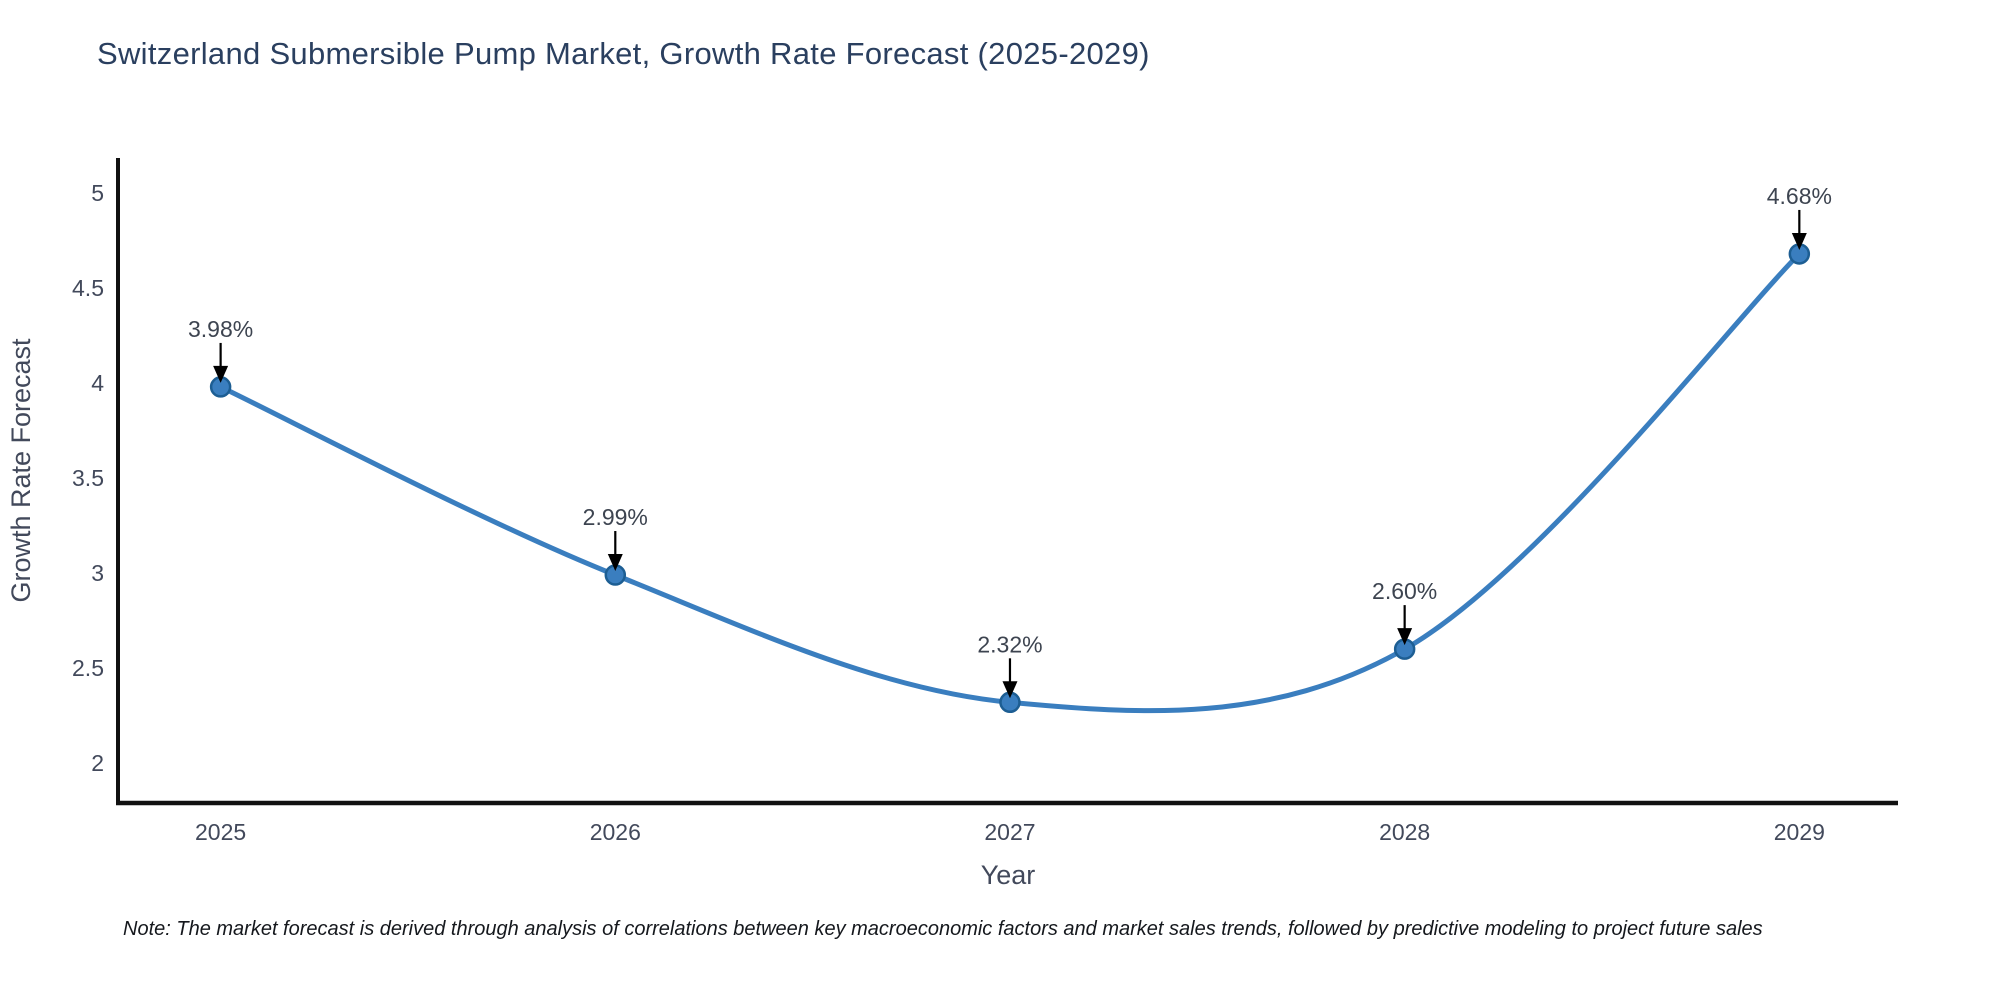 This screenshot has height=1000, width=2000. Describe the element at coordinates (88, 668) in the screenshot. I see `y-tick-label-2.5: 2.5` at that location.